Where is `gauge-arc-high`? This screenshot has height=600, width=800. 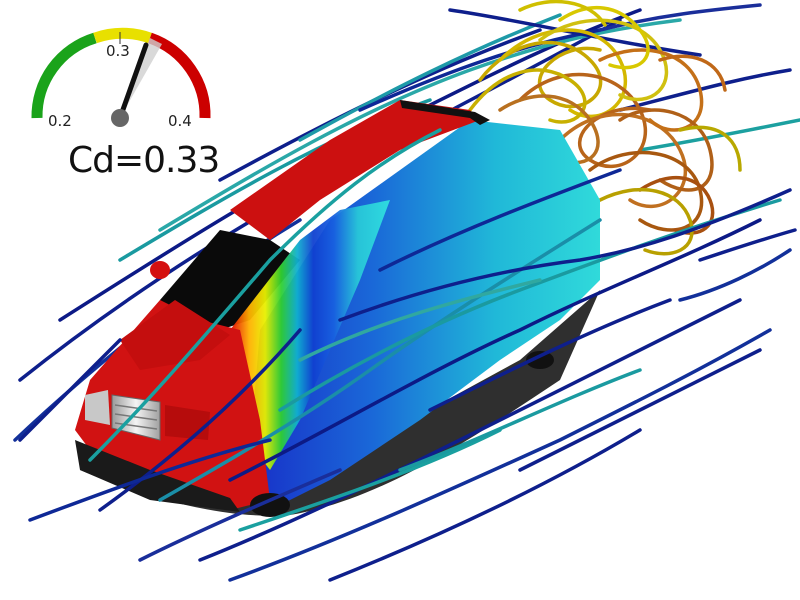 gauge-arc-high is located at coordinates (179, 75).